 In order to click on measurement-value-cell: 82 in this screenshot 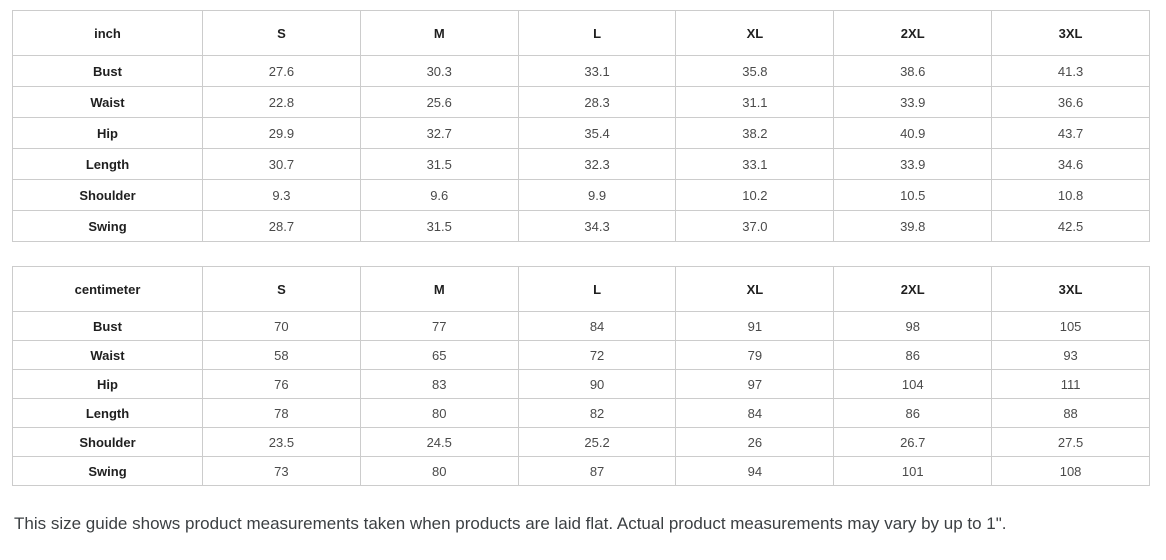, I will do `click(597, 413)`.